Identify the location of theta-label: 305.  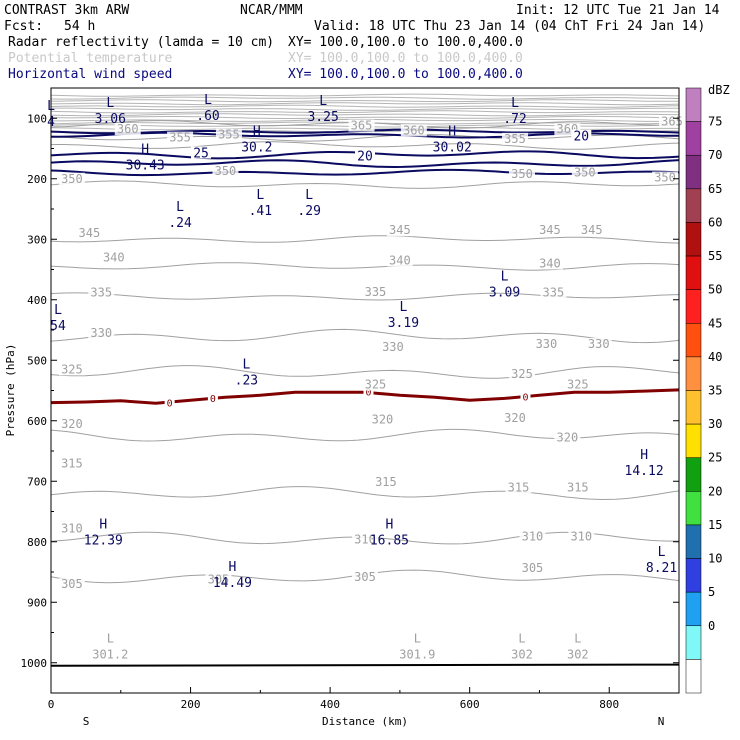
(365, 577).